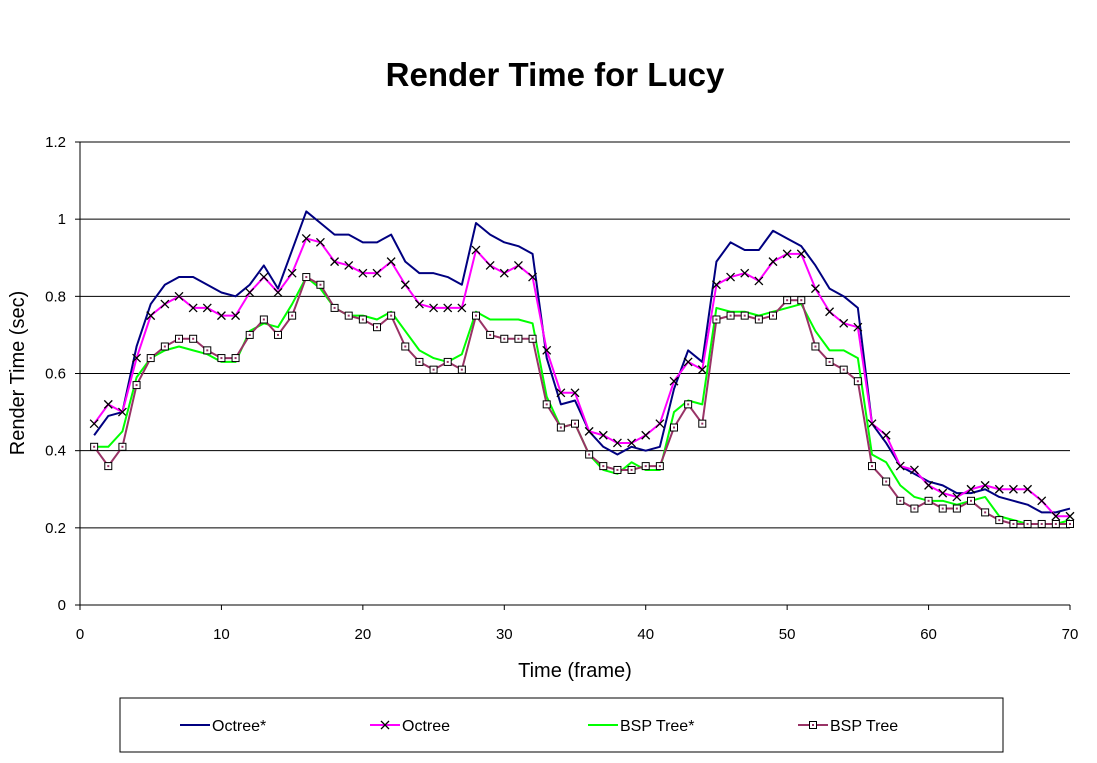 The width and height of the screenshot is (1097, 763). Describe the element at coordinates (410, 726) in the screenshot. I see `legend-item: Octree` at that location.